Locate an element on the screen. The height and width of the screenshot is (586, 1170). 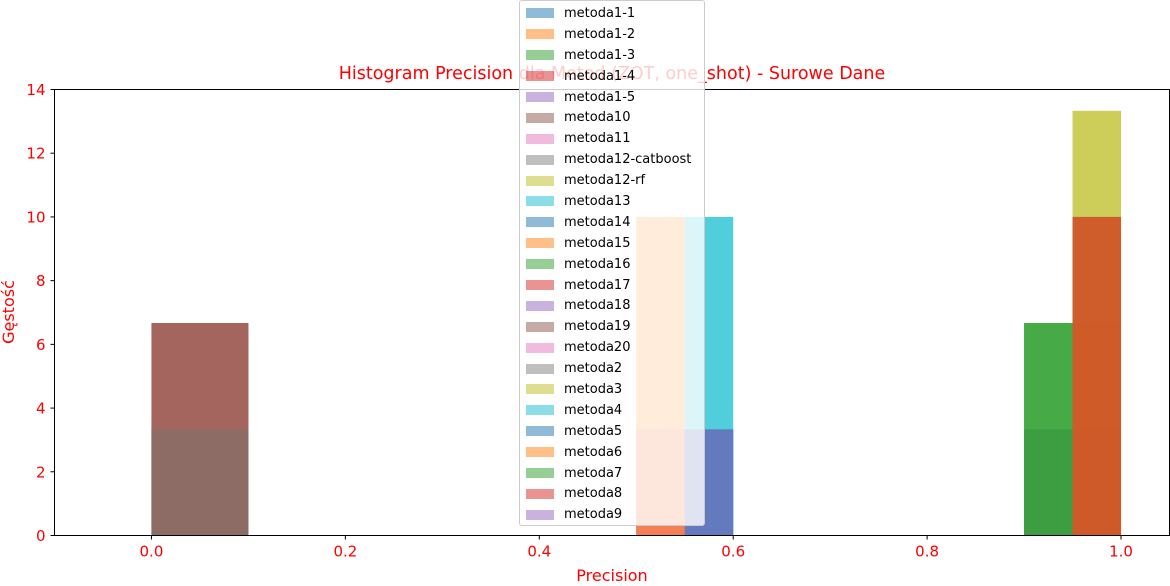
legend-item: metoda1-4 is located at coordinates (612, 76).